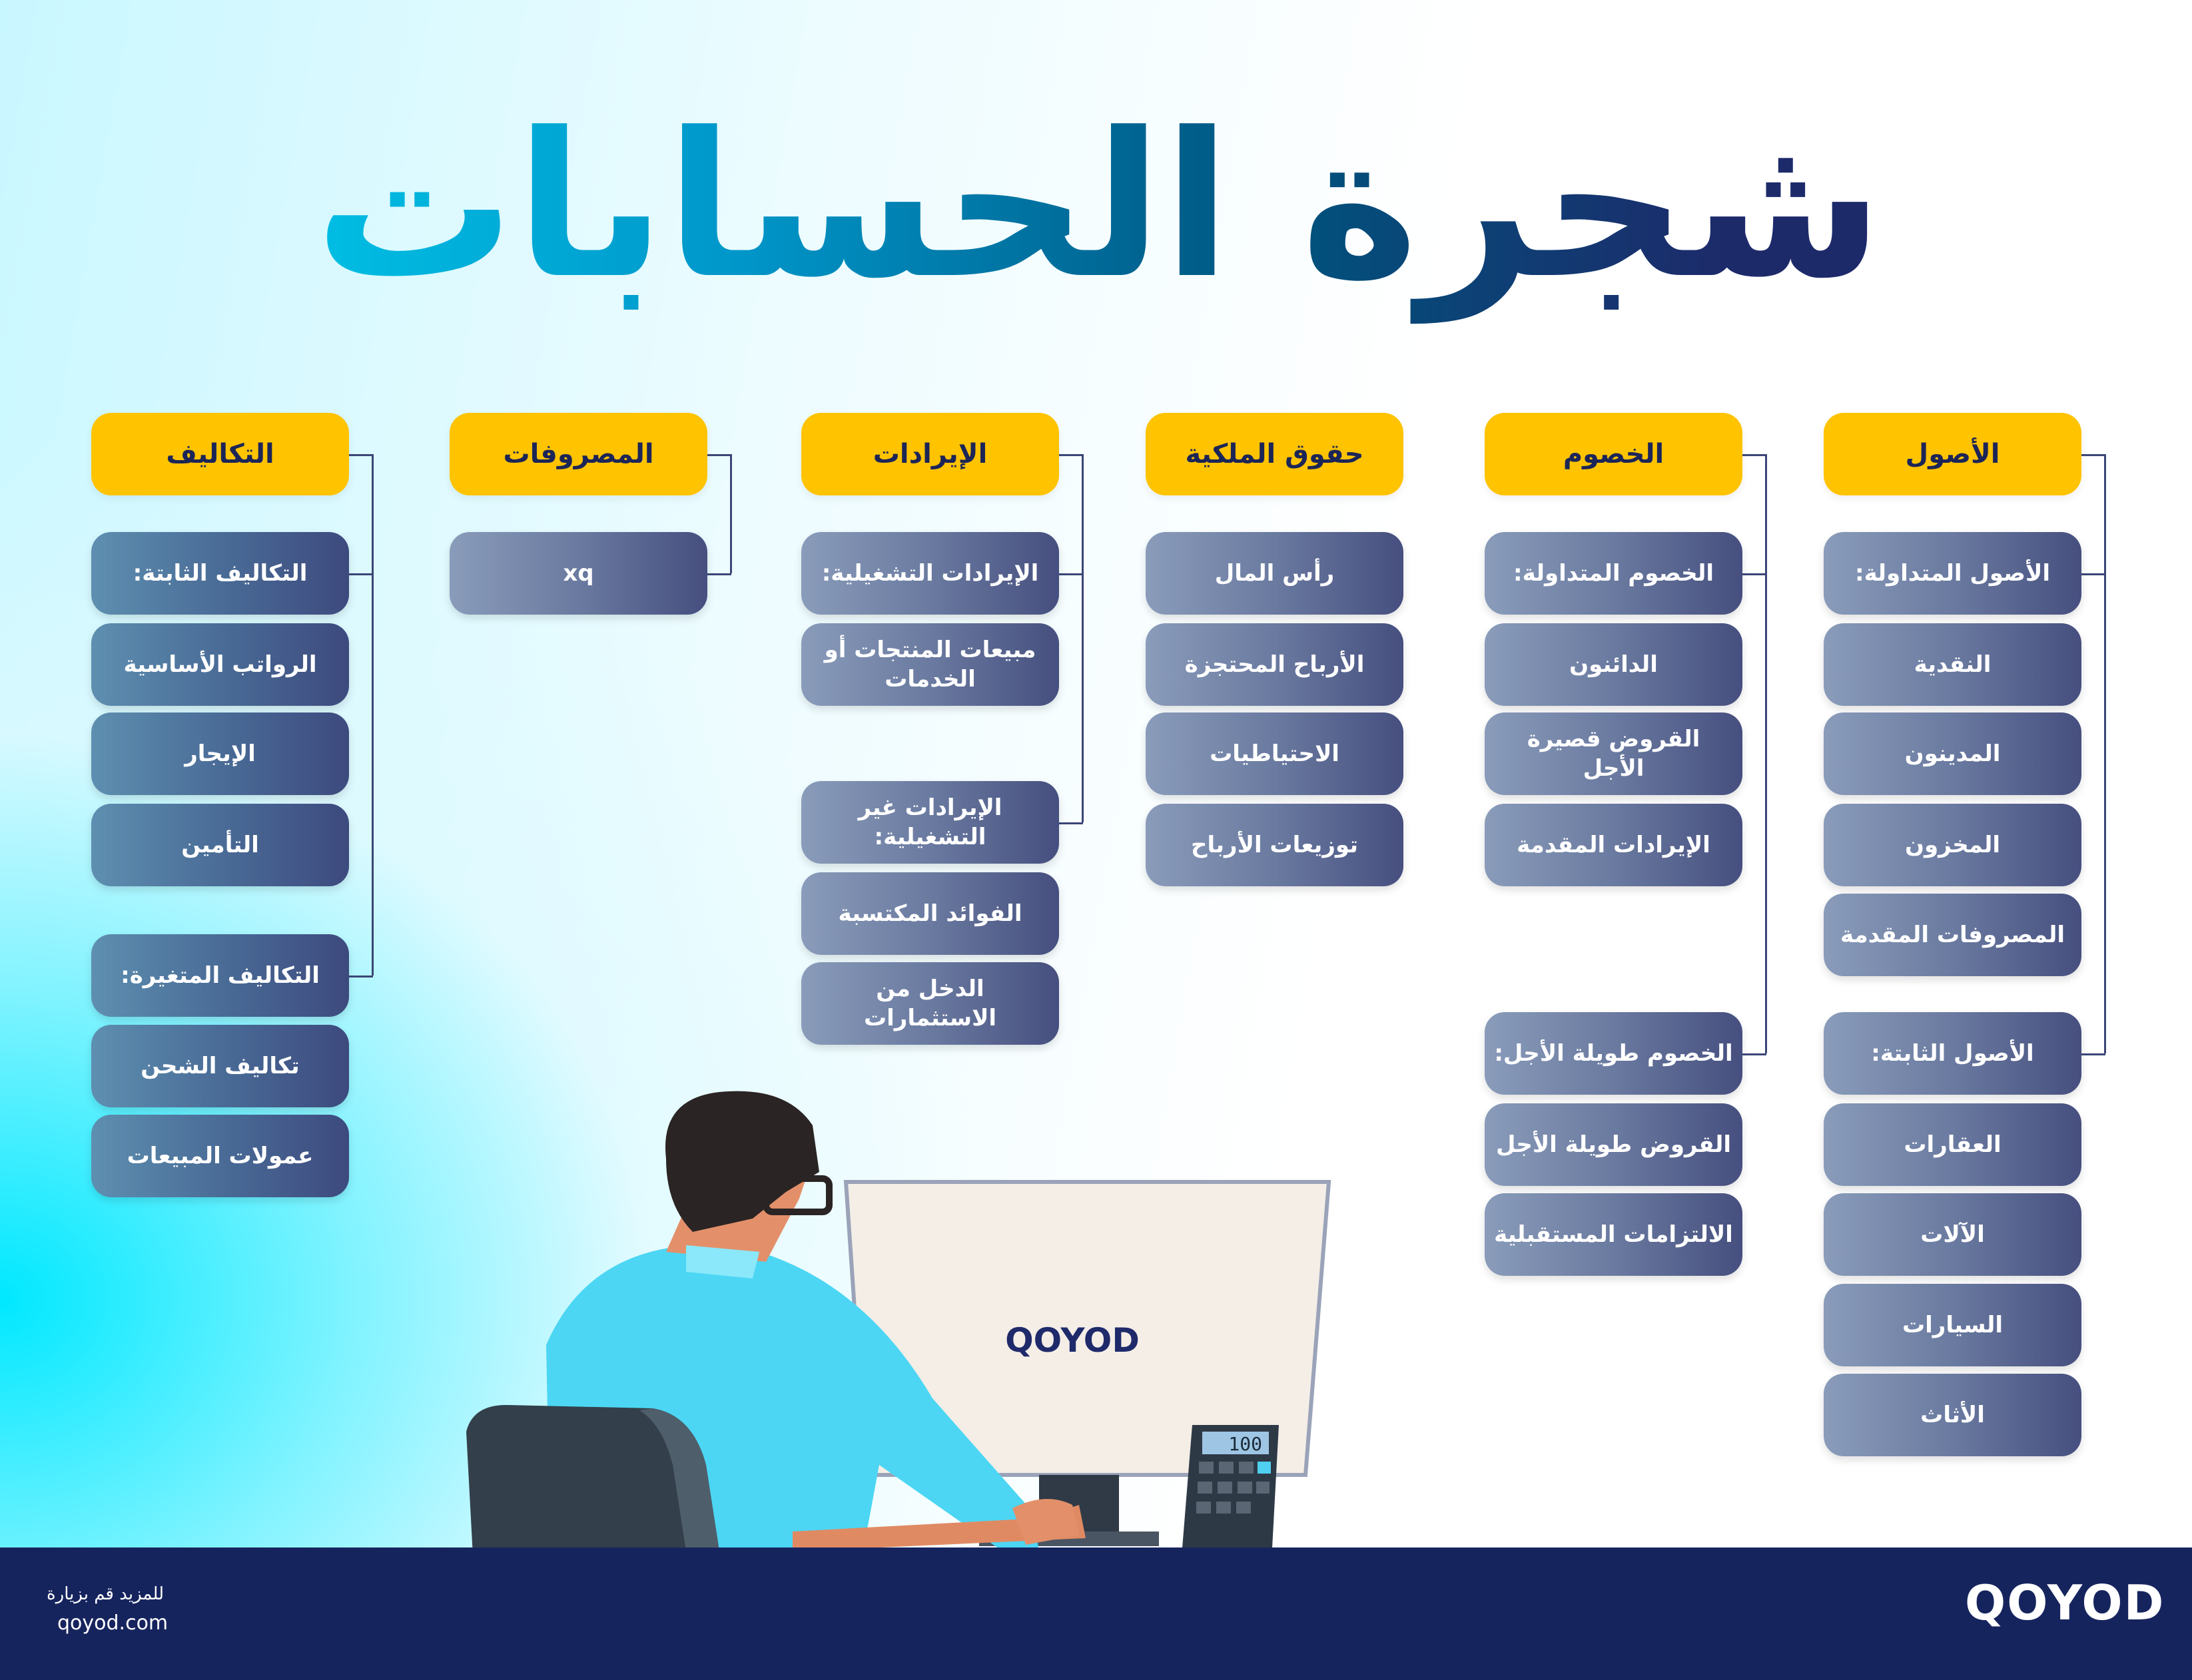 This screenshot has width=2192, height=1680. Describe the element at coordinates (1613, 845) in the screenshot. I see `account-item: الإيرادات المقدمة` at that location.